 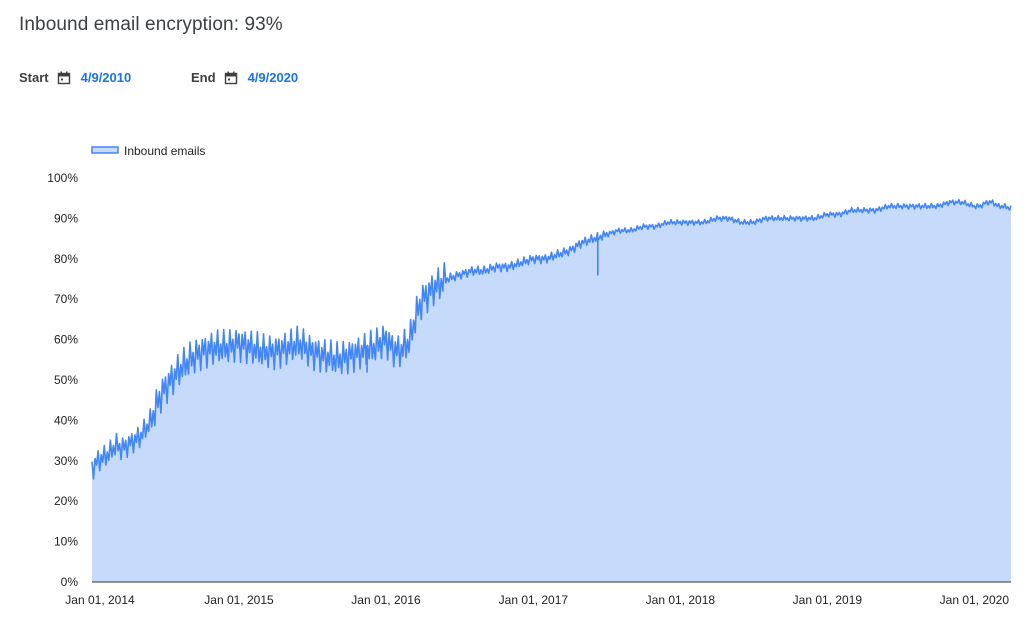 What do you see at coordinates (244, 77) in the screenshot?
I see `end-date-control: End 4/9/2020` at bounding box center [244, 77].